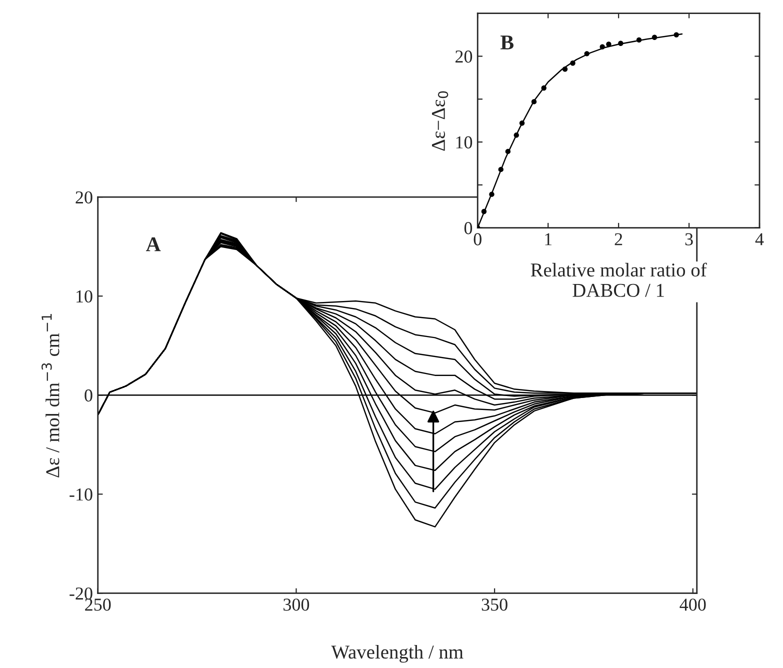  Describe the element at coordinates (618, 239) in the screenshot. I see `x-tick-label: 2` at that location.